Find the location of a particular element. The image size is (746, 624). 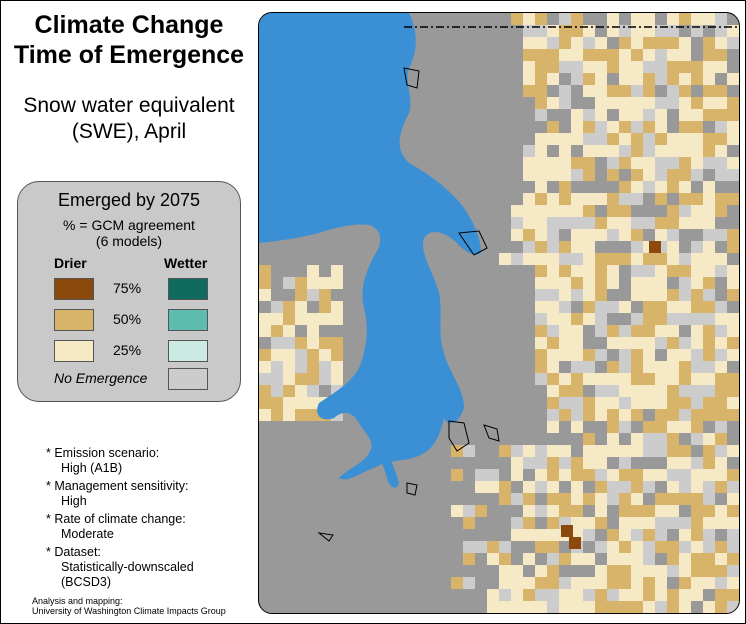

legend-wetter-header: Wetter is located at coordinates (186, 263).